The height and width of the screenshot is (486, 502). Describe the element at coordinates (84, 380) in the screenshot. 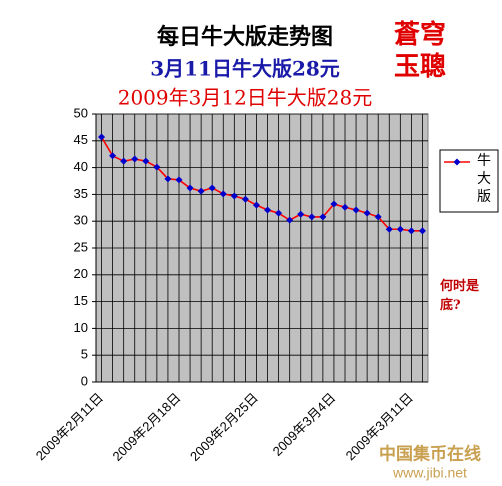

I see `y-tick-label: 0` at that location.